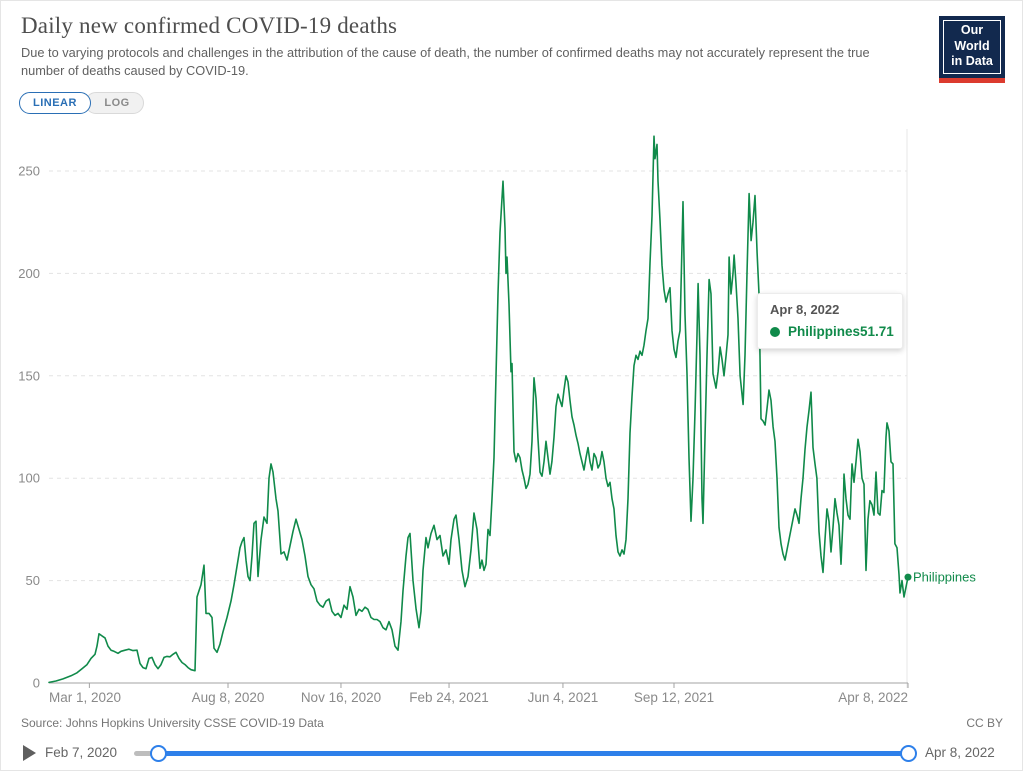 The width and height of the screenshot is (1023, 771). I want to click on y-tick-label: 100, so click(29, 478).